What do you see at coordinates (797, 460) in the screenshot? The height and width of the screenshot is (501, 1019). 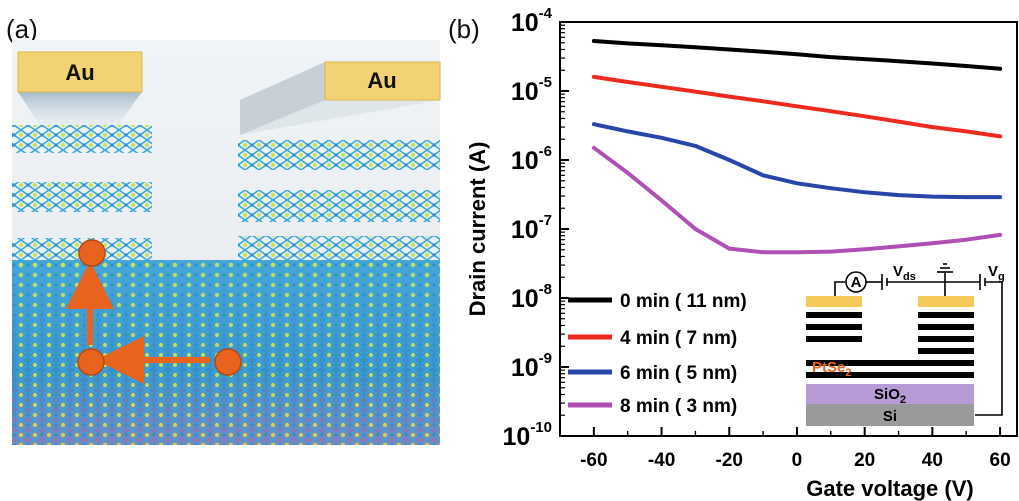 I see `x-tick-label: 0` at bounding box center [797, 460].